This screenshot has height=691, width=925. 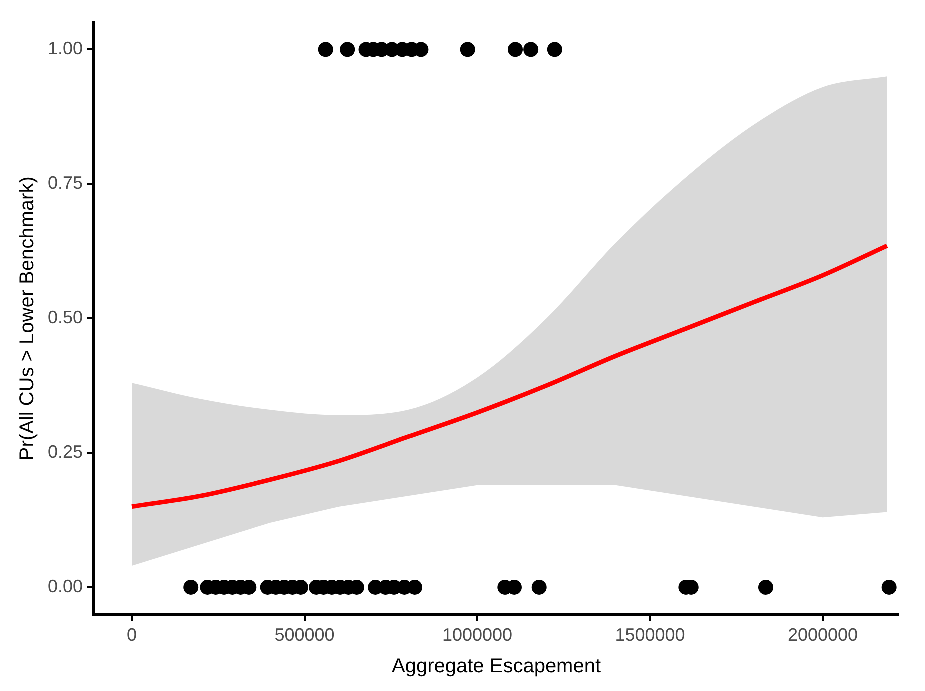 I want to click on y-tick-label: 0.75, so click(x=66, y=183).